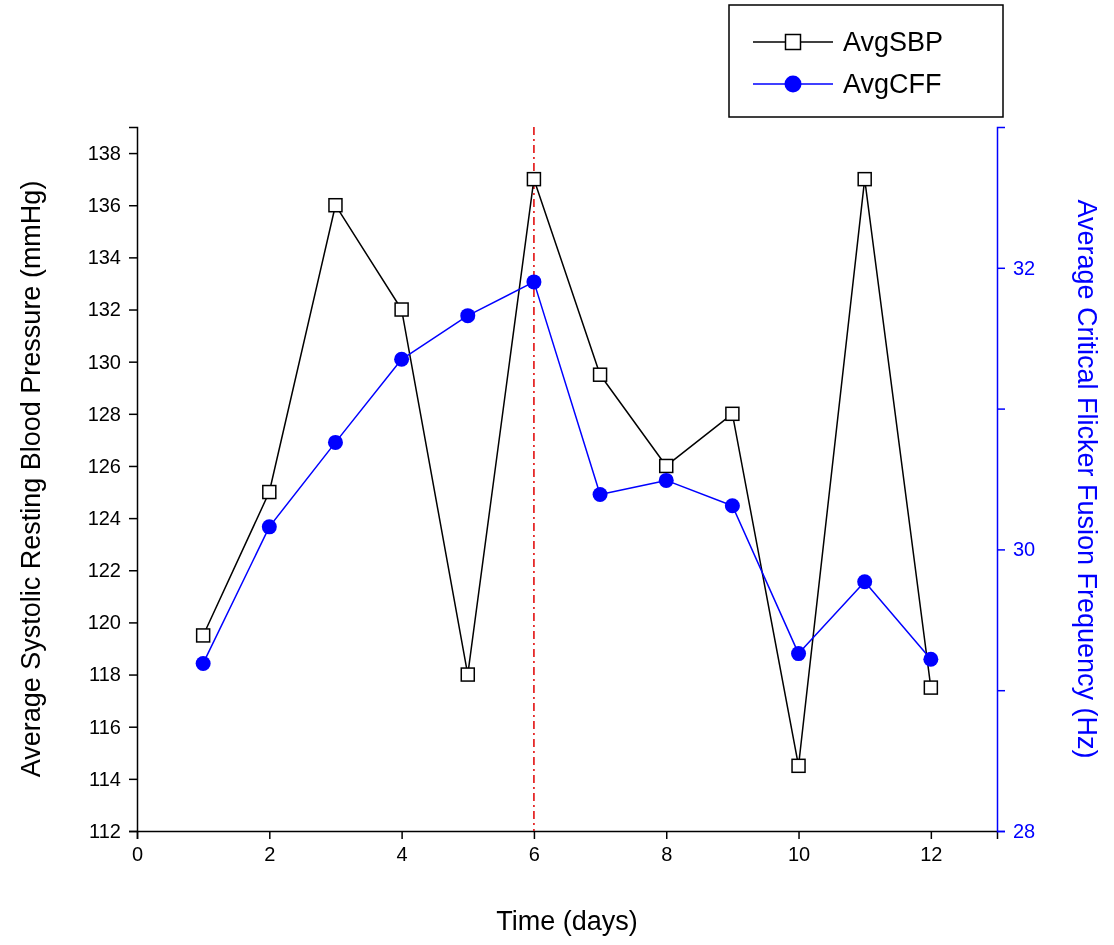 The image size is (1114, 945). I want to click on legend-label: AvgSBP, so click(893, 42).